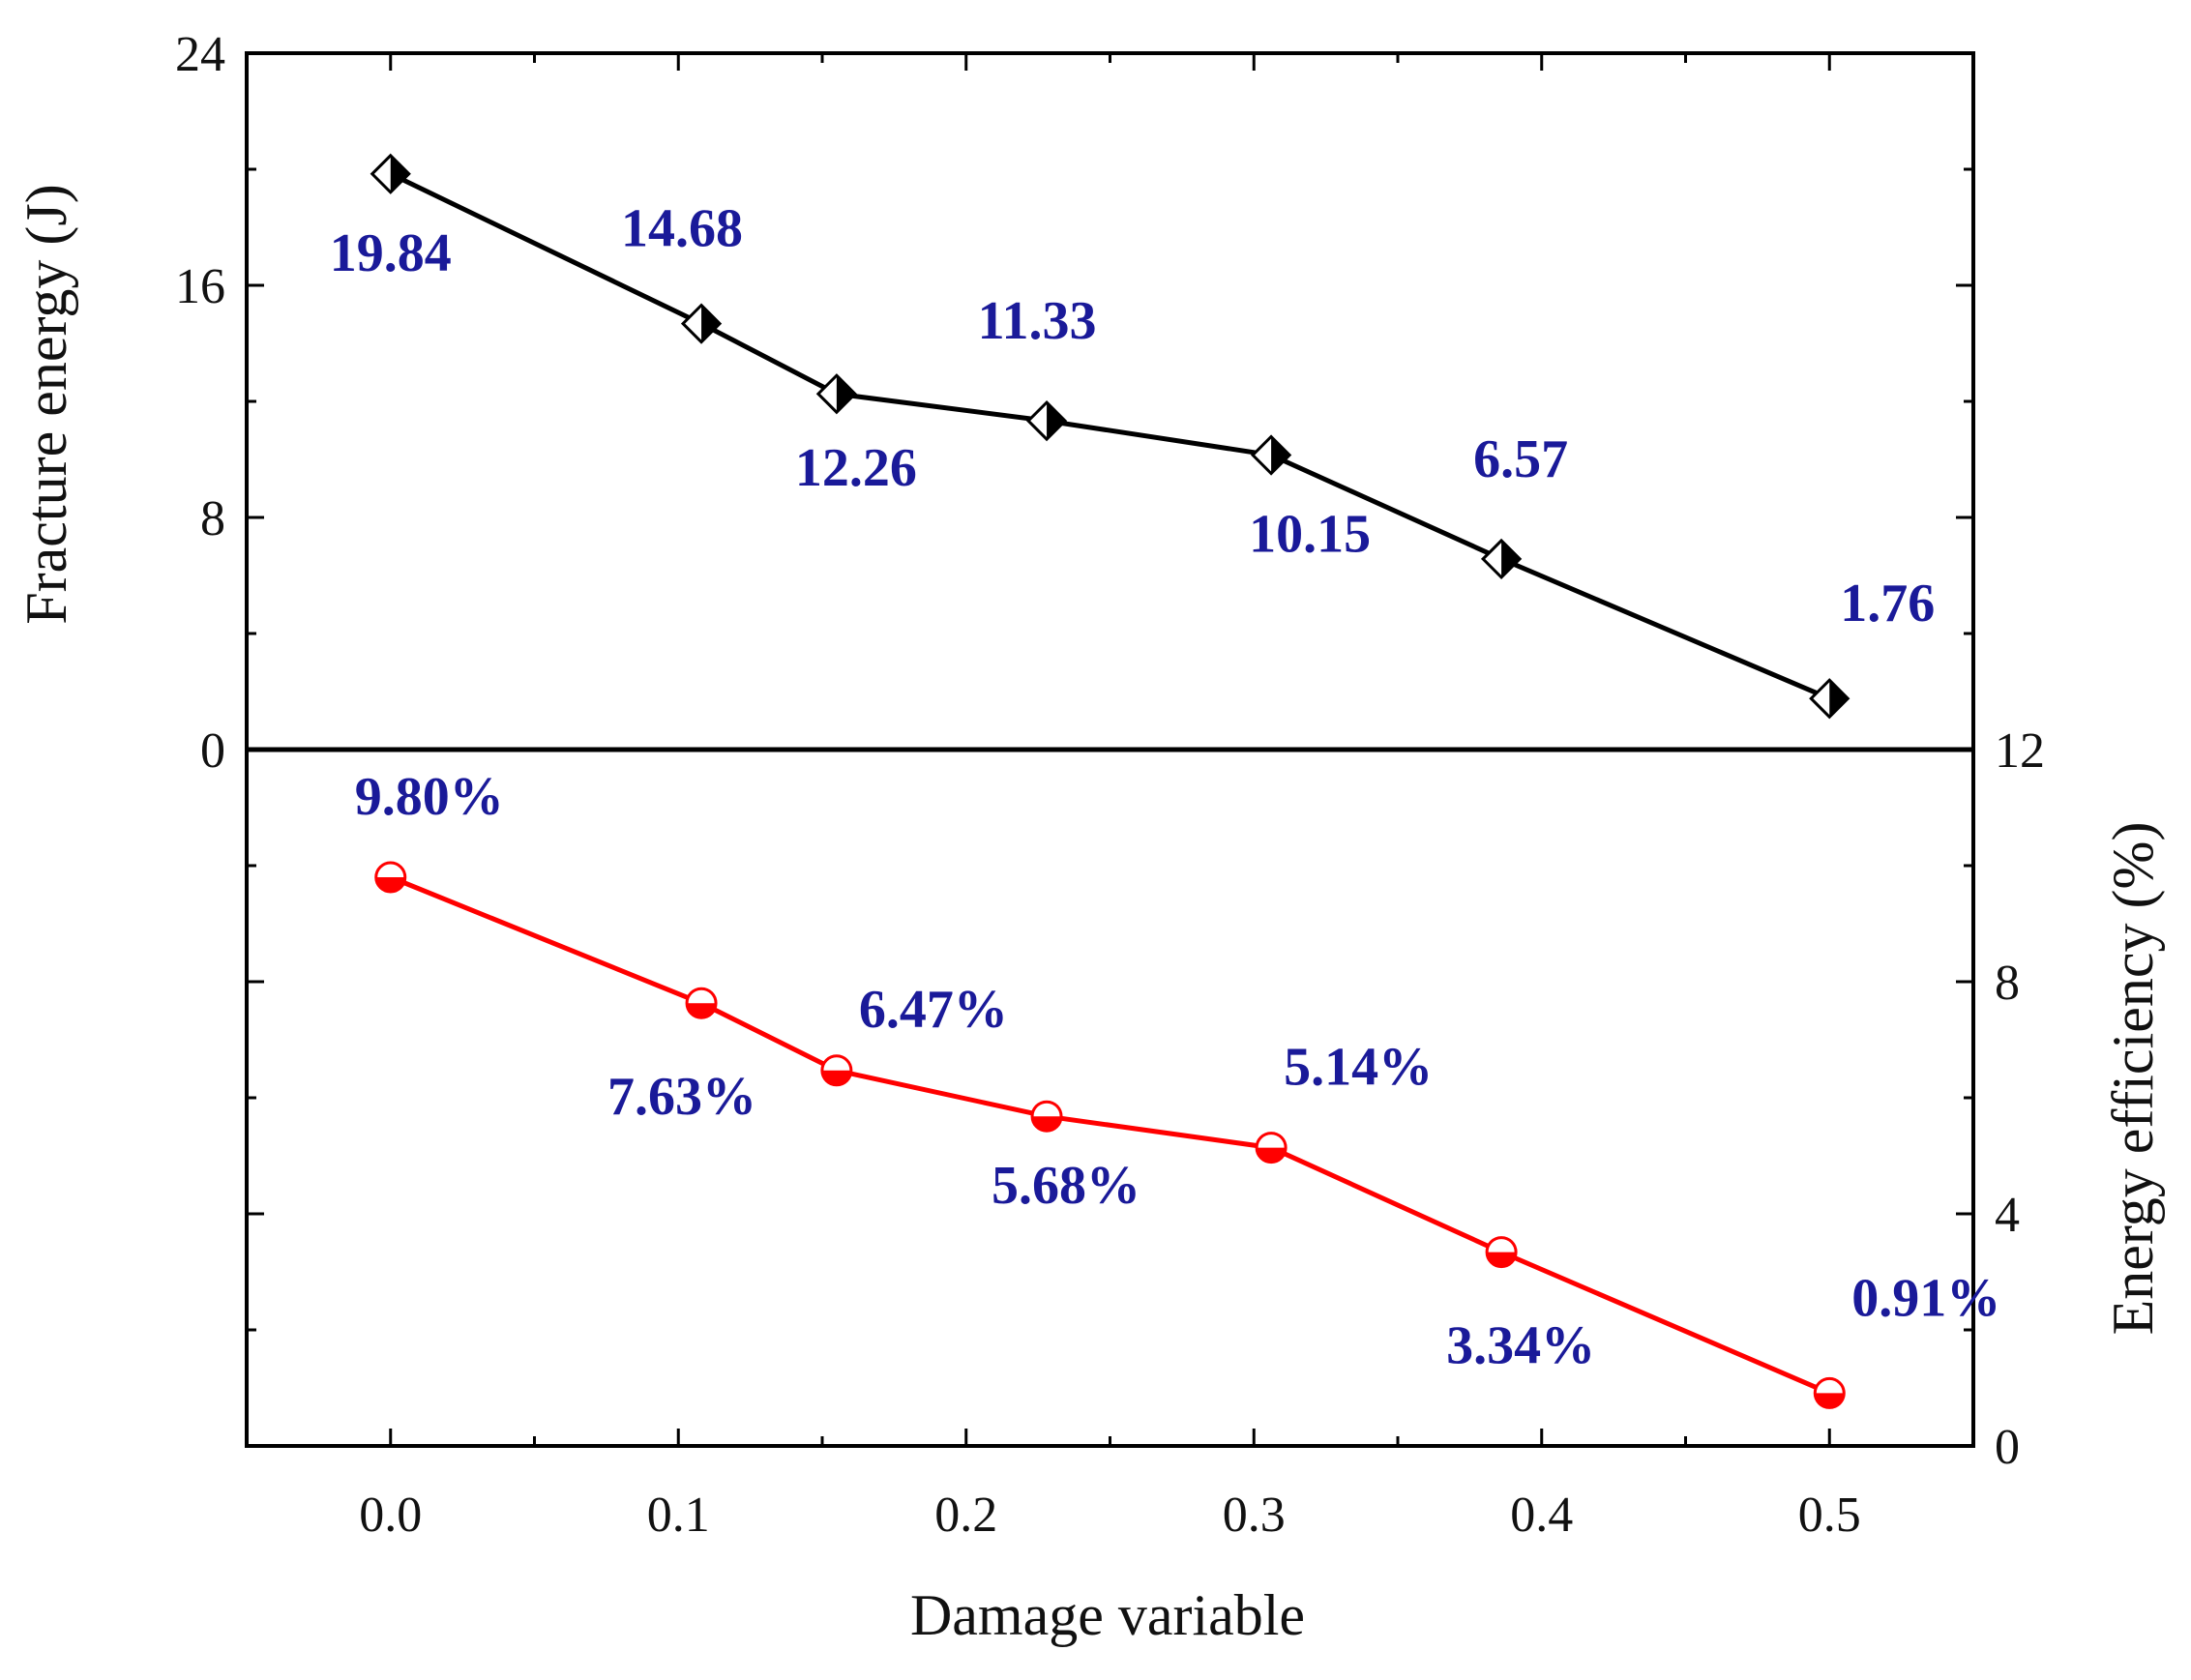 The height and width of the screenshot is (1680, 2191). What do you see at coordinates (1830, 1515) in the screenshot?
I see `x-tick-label: 0.5` at bounding box center [1830, 1515].